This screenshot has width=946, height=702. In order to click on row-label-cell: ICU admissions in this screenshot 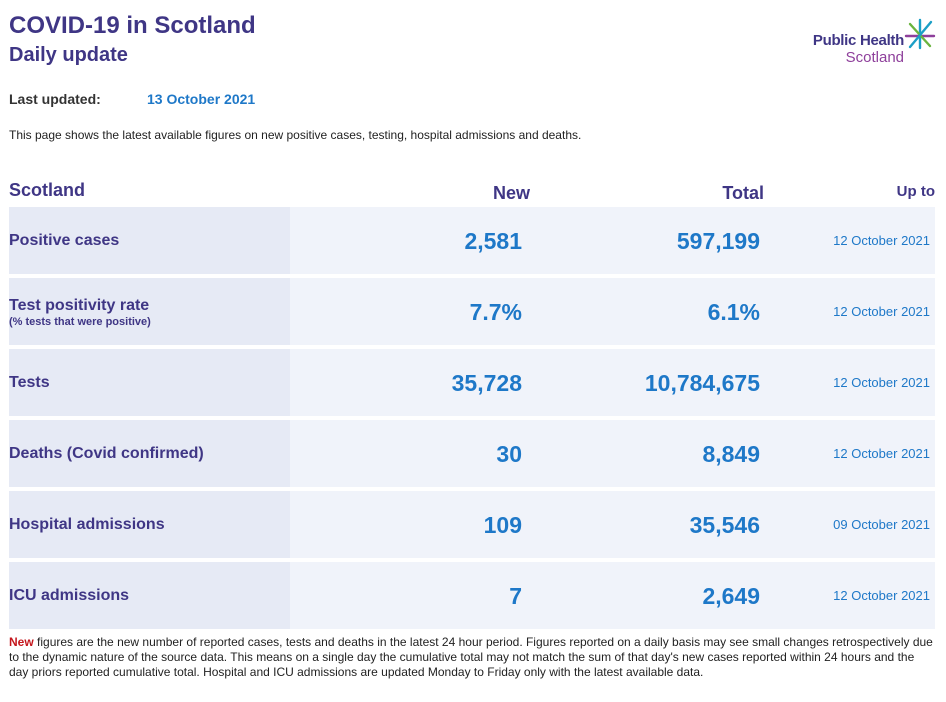, I will do `click(149, 595)`.